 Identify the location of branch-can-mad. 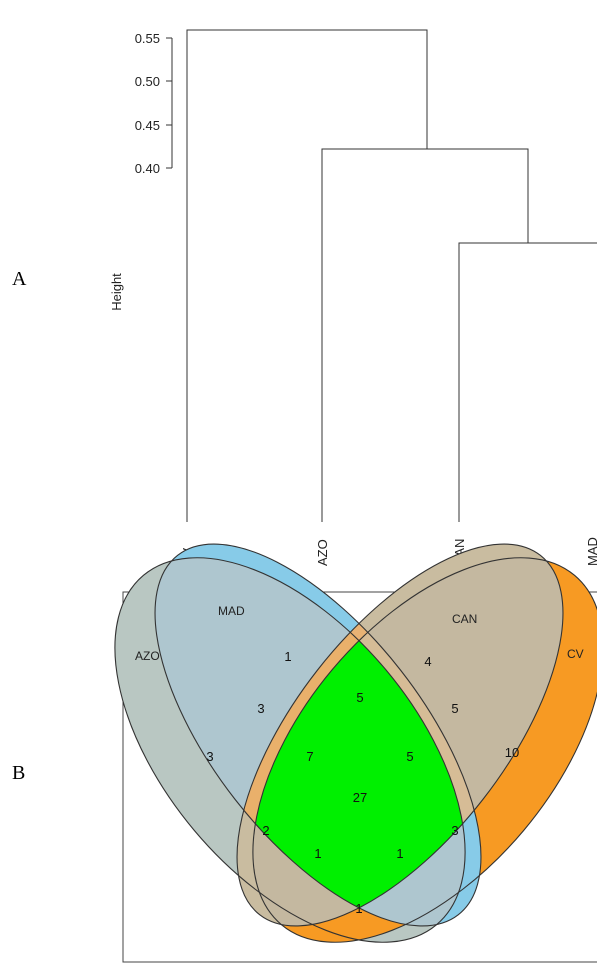
(527, 382).